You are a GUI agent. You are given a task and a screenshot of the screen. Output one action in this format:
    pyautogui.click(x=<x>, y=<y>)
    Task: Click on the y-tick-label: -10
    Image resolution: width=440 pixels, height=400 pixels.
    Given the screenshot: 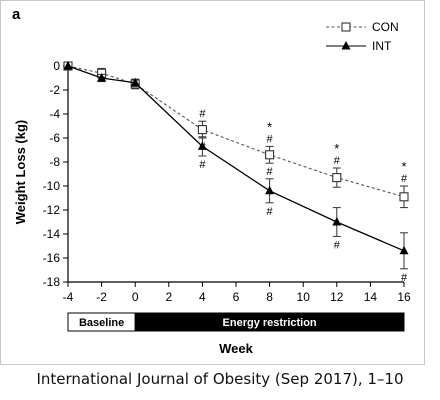 What is the action you would take?
    pyautogui.click(x=52, y=186)
    